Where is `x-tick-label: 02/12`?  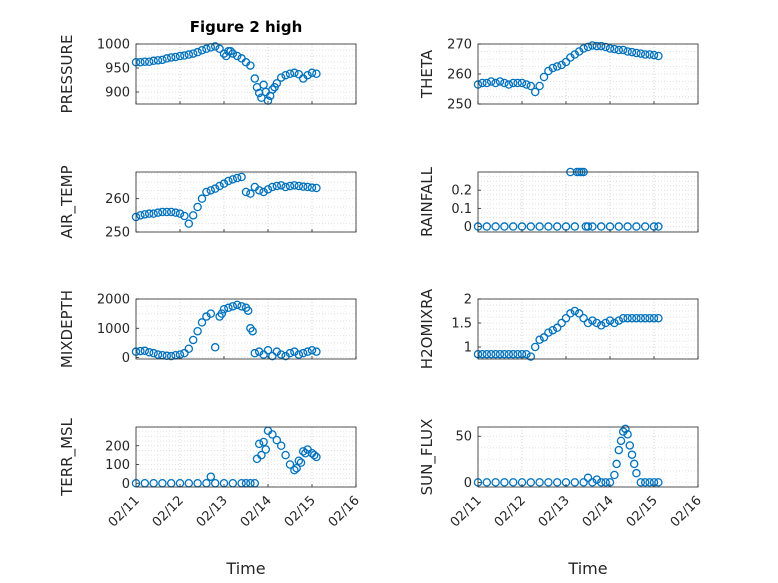 x-tick-label: 02/12 is located at coordinates (168, 511).